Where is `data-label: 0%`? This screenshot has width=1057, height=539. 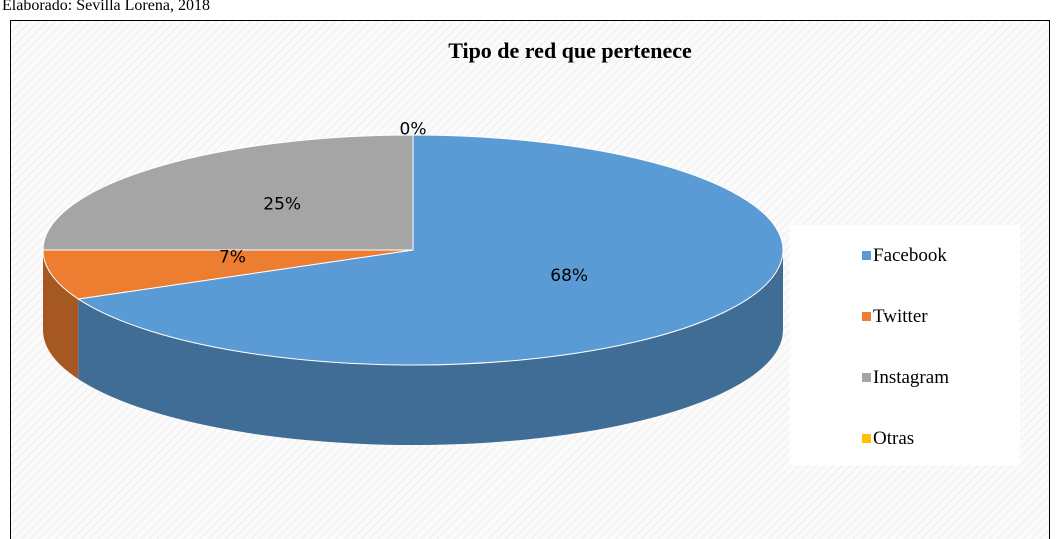
data-label: 0% is located at coordinates (413, 130).